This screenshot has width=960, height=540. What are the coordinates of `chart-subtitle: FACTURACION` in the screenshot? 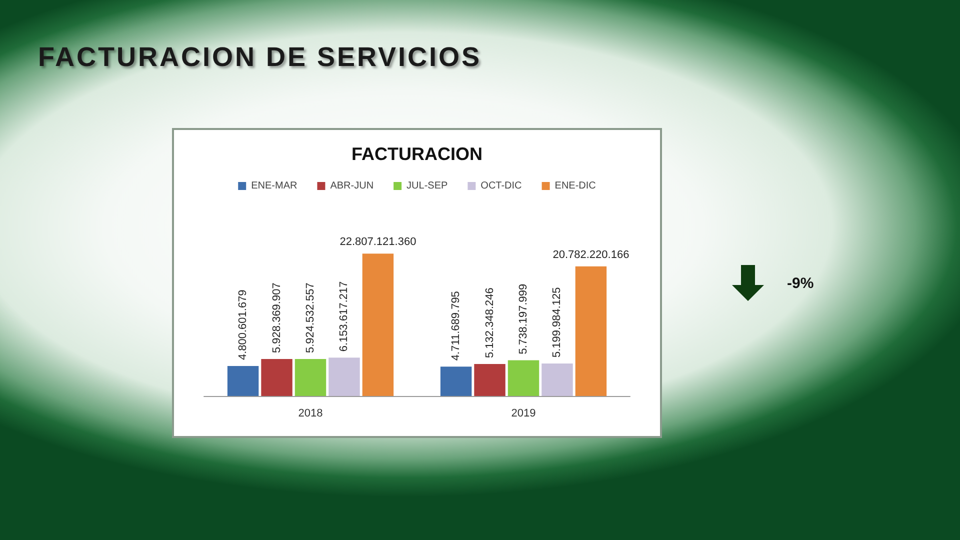 It's located at (417, 154).